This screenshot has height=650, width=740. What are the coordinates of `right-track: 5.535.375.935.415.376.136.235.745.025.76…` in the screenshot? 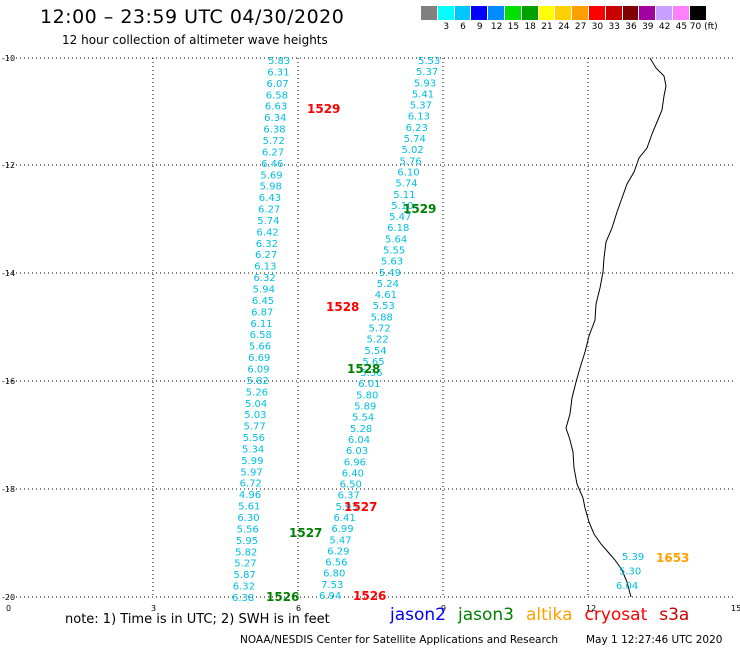 It's located at (379, 329).